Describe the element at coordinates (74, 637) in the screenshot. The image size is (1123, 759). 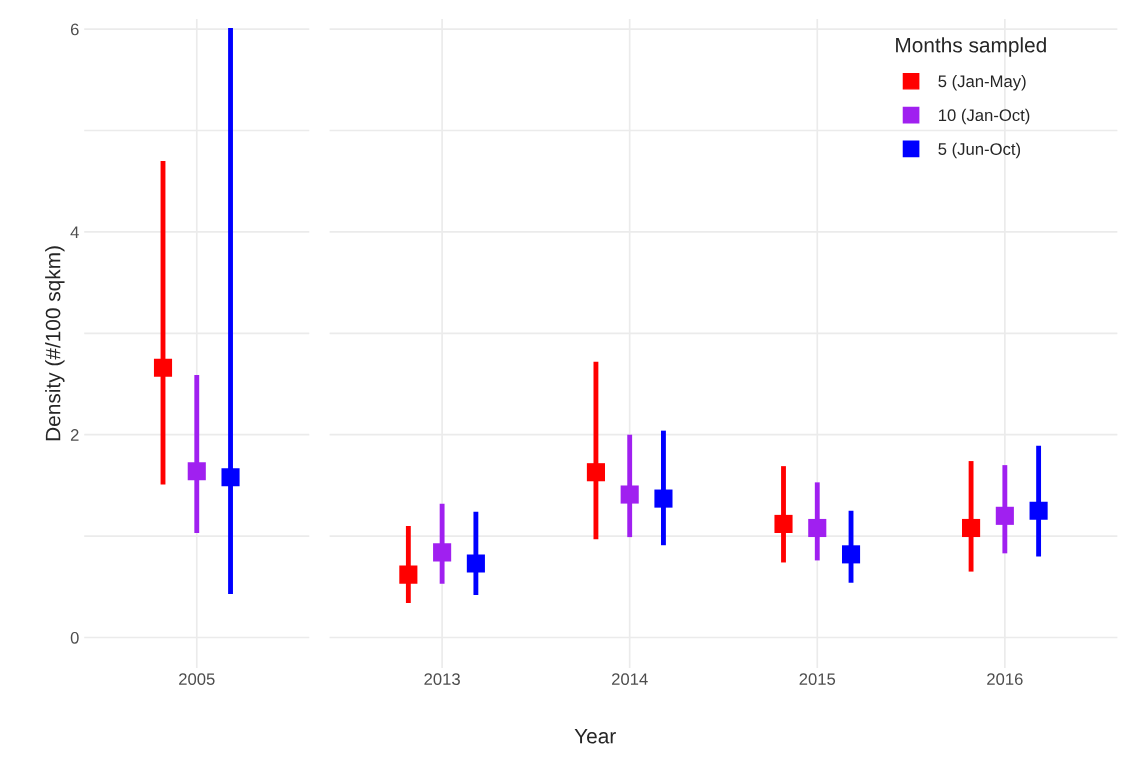
I see `y-tick-label: 0` at that location.